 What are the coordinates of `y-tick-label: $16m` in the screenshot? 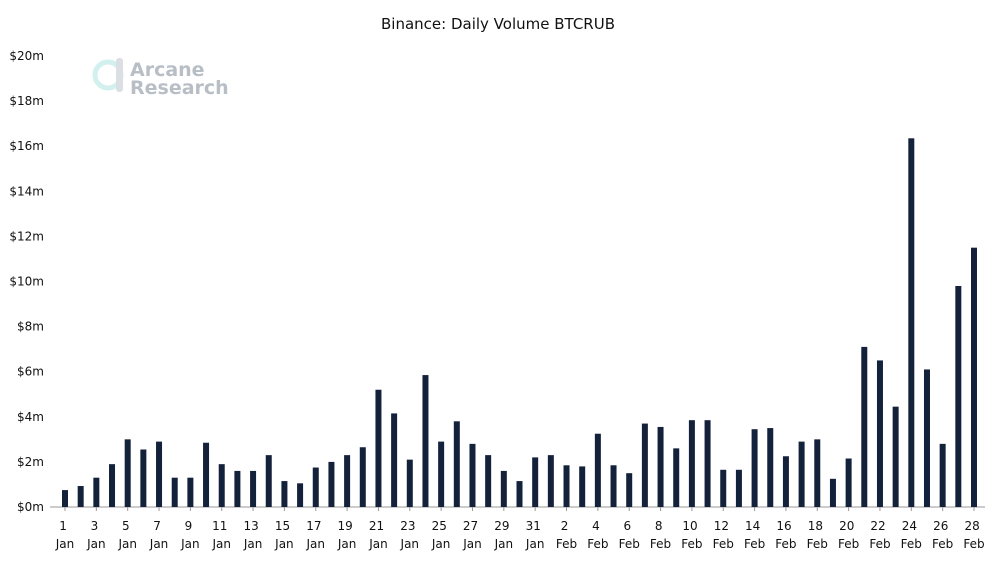 It's located at (26, 146).